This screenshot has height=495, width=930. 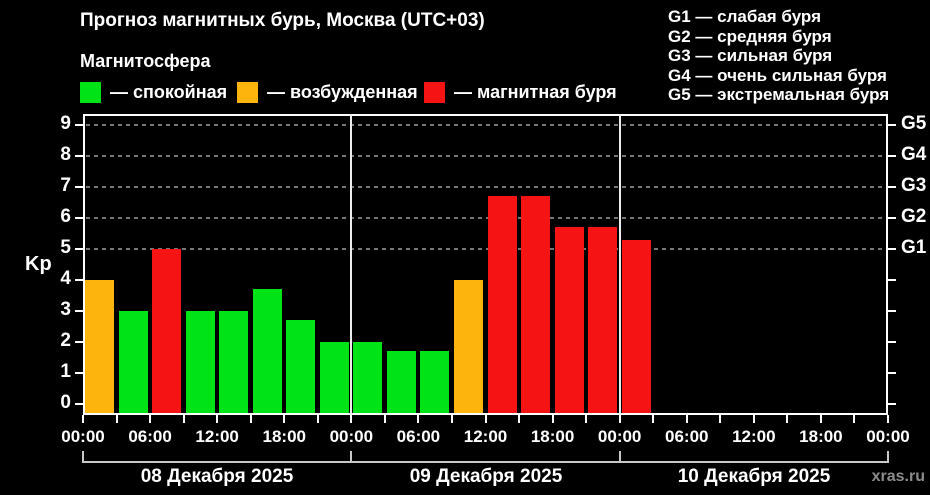 I want to click on storm-scale-g3: G3 — сильная буря, so click(x=750, y=55).